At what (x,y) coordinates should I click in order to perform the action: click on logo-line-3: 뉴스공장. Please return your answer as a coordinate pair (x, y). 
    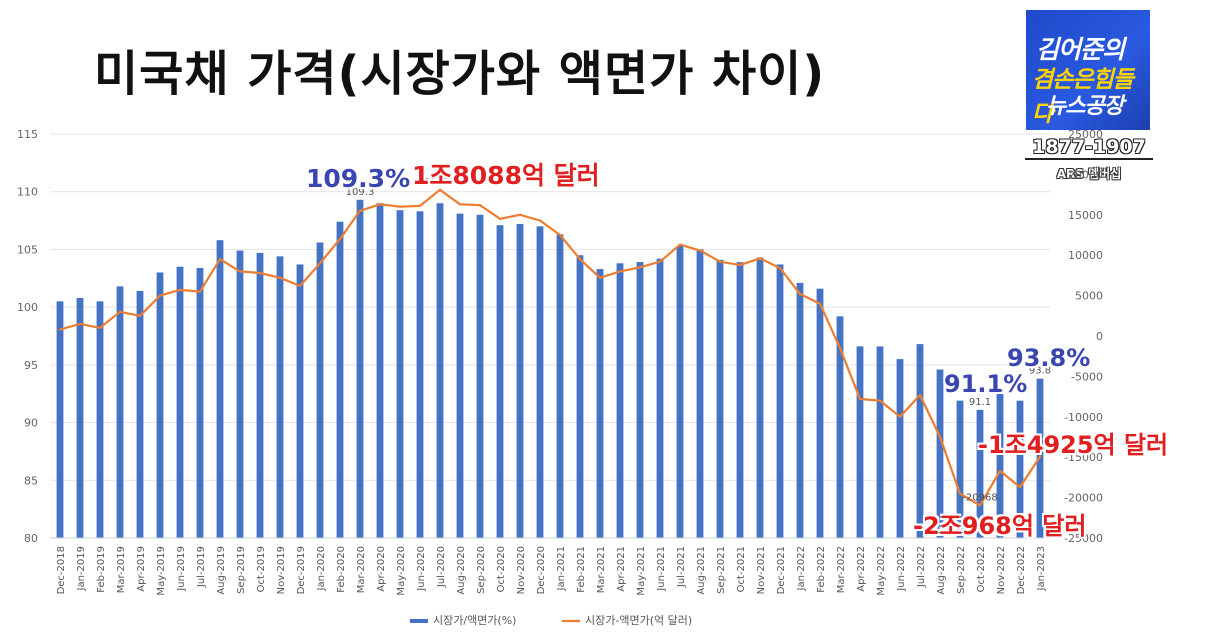
    Looking at the image, I should click on (1085, 106).